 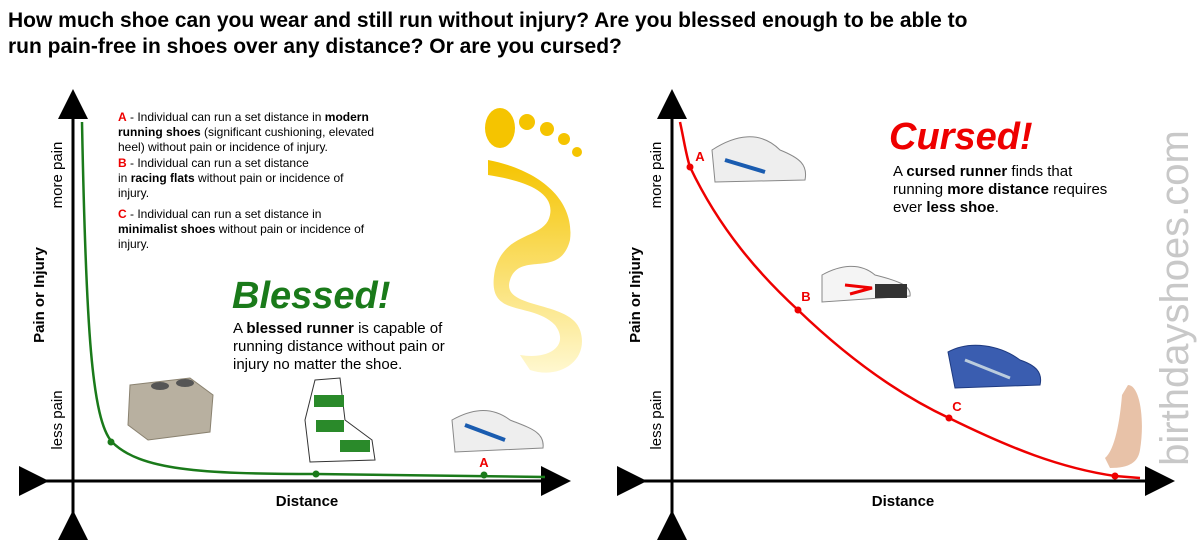 I want to click on text-part: running distance without pain or, so click(x=339, y=346).